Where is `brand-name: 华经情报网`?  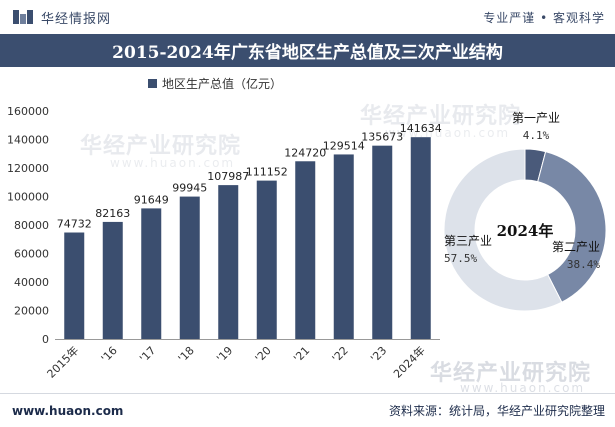 brand-name: 华经情报网 is located at coordinates (76, 19).